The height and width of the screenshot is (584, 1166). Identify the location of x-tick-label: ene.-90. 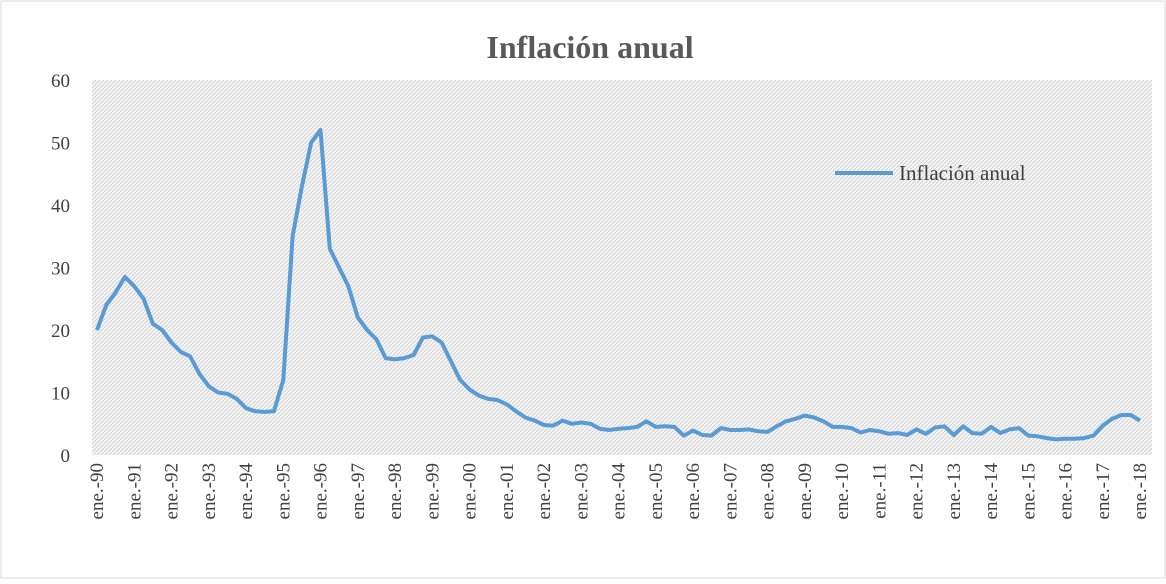
(97, 491).